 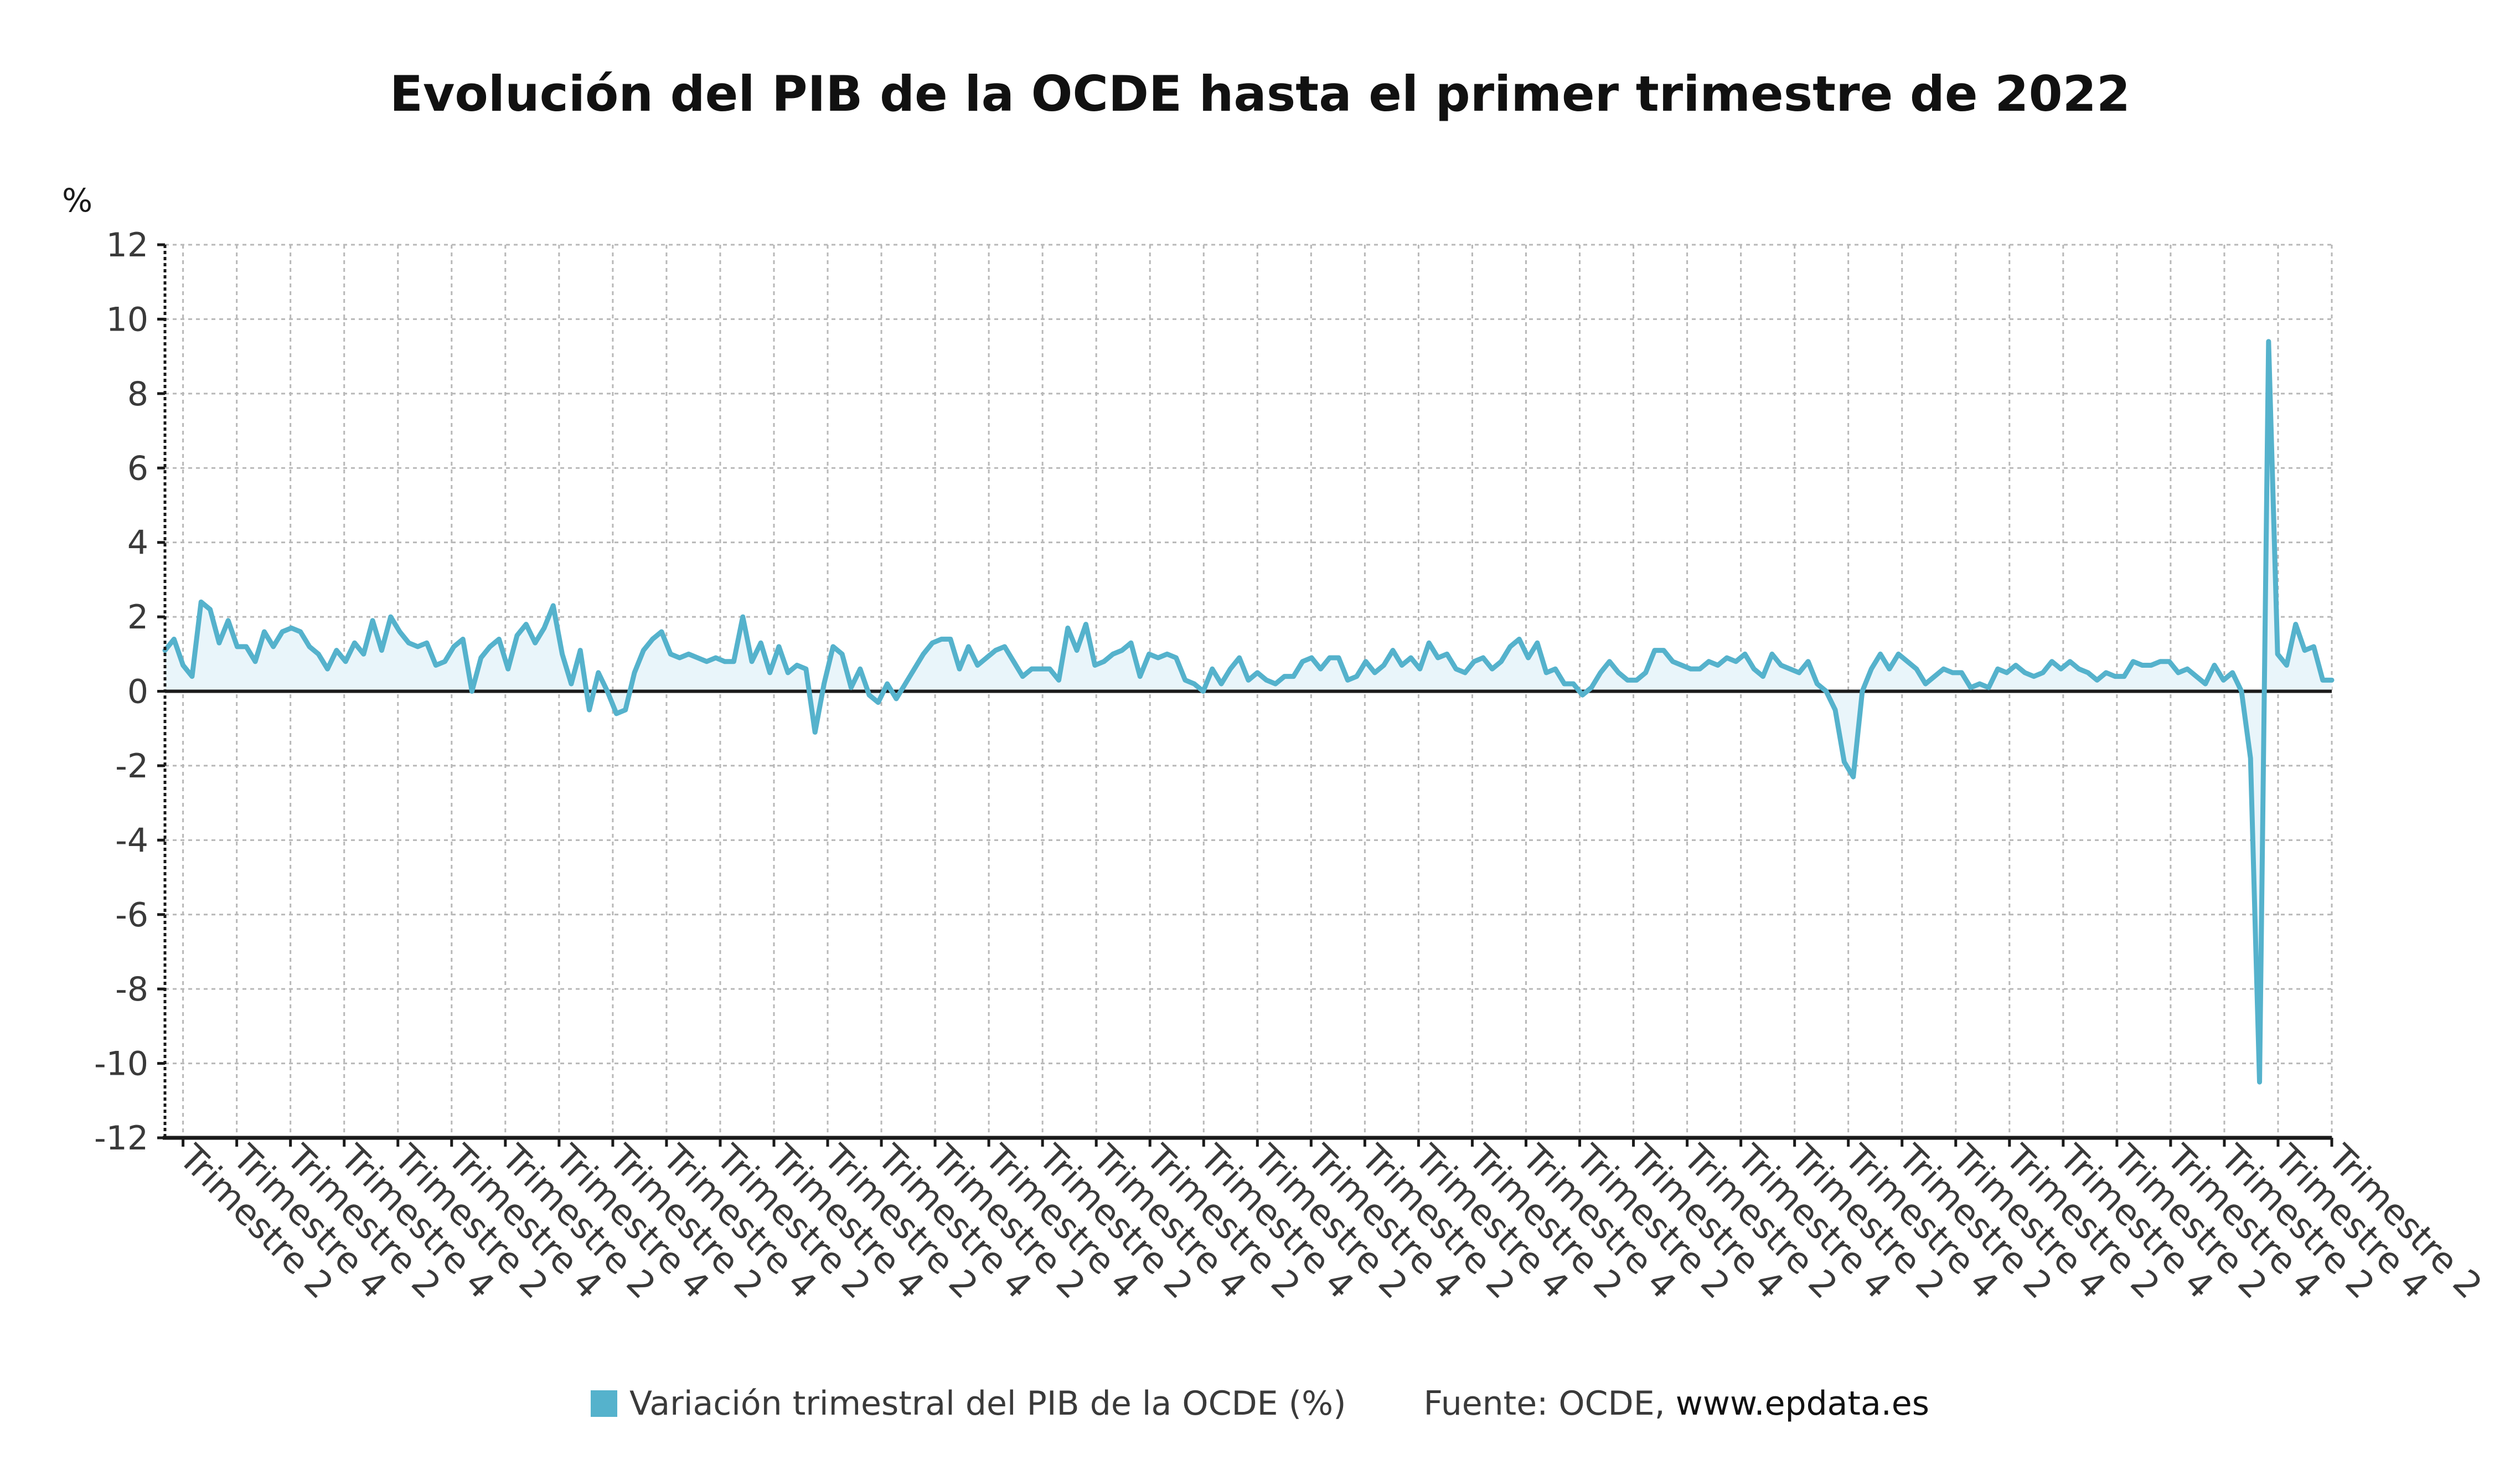 I want to click on source-note: Fuente: OCDE, www.epdata.es, so click(x=1676, y=1403).